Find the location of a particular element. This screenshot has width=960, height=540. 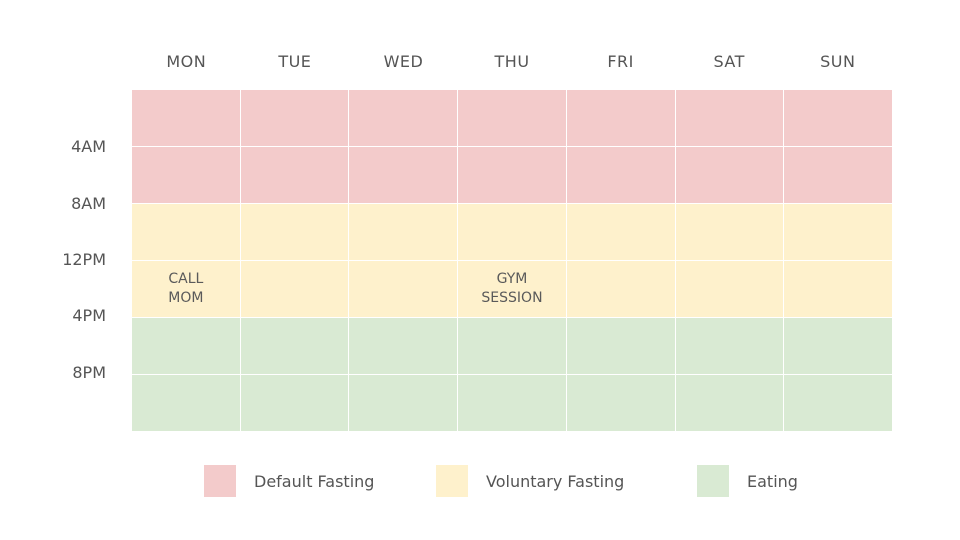

time-label-12pm: 12PM is located at coordinates (84, 259).